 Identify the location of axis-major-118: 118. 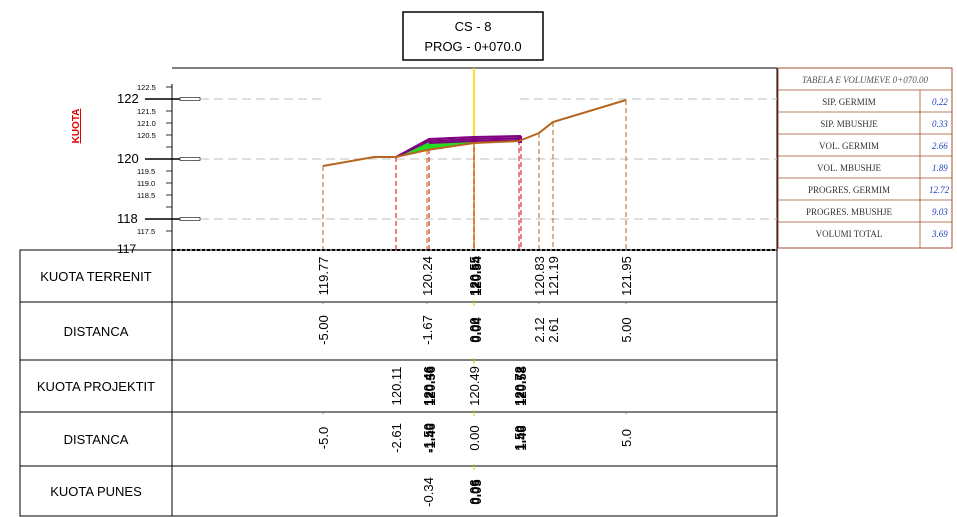
(127, 218).